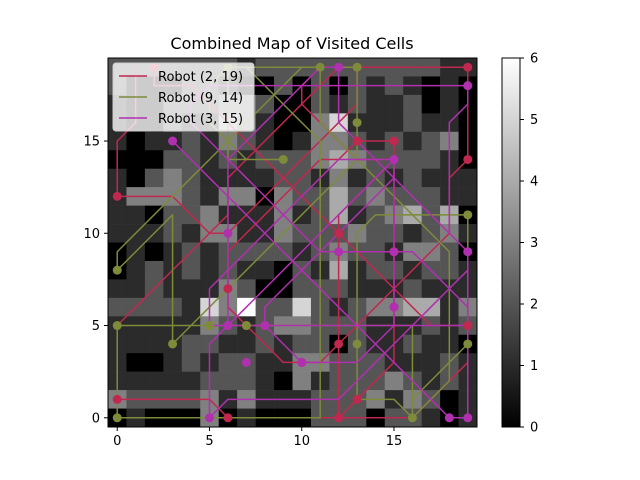  Describe the element at coordinates (91, 142) in the screenshot. I see `y-tick-label: 15` at that location.